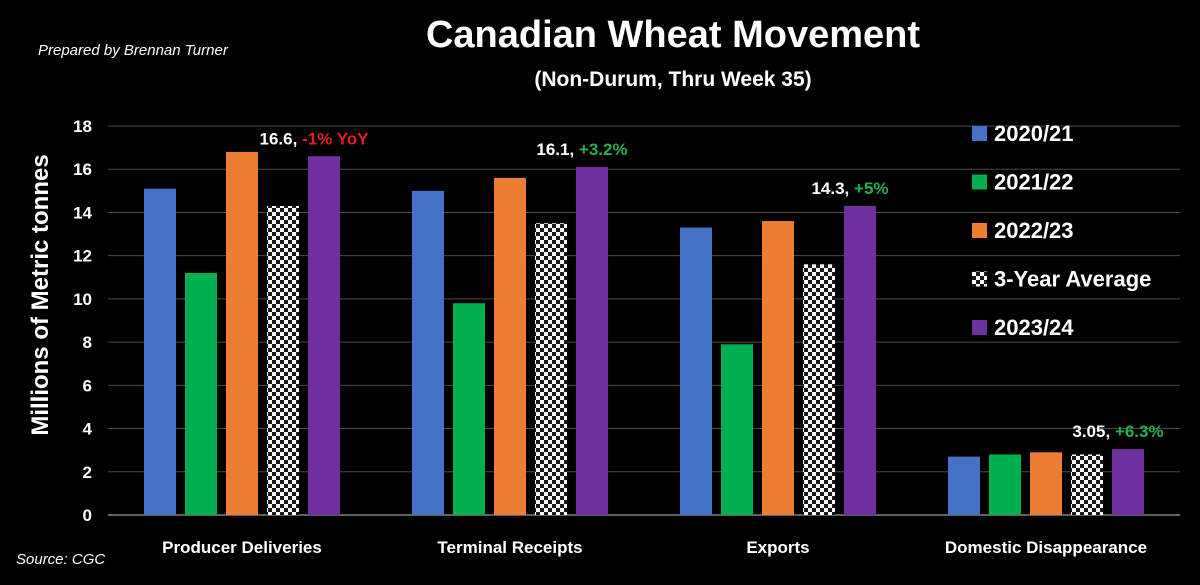  I want to click on annotation-value: 16.1,, so click(557, 149).